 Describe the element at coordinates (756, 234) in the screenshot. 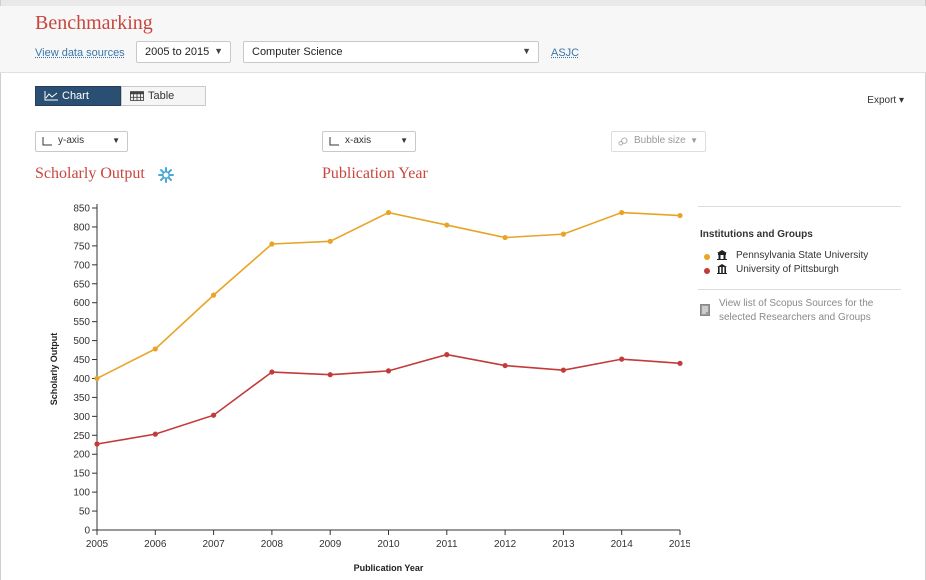

I see `legend-heading: Institutions and Groups` at that location.